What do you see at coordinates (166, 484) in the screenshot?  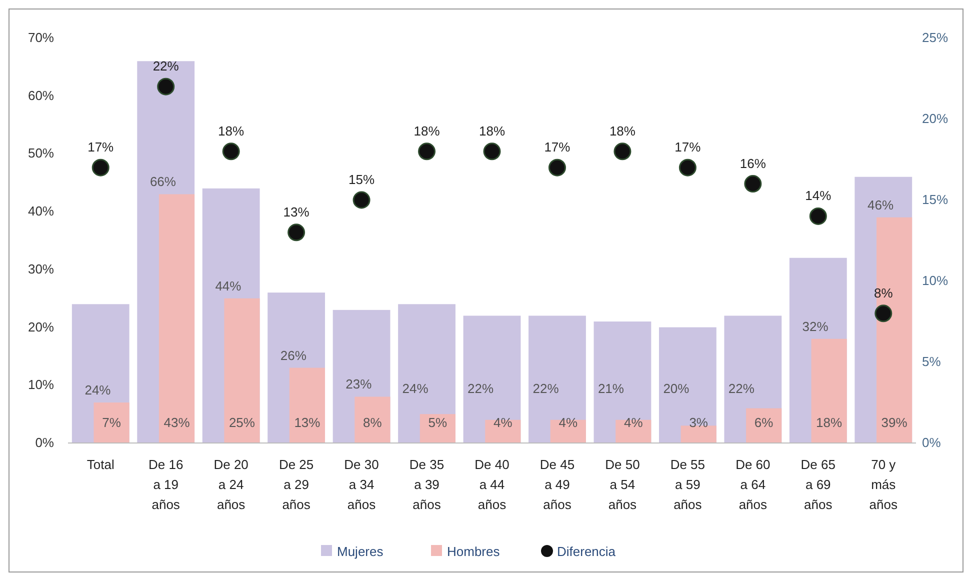 I see `x-tick-label: De 16 a 19 años` at bounding box center [166, 484].